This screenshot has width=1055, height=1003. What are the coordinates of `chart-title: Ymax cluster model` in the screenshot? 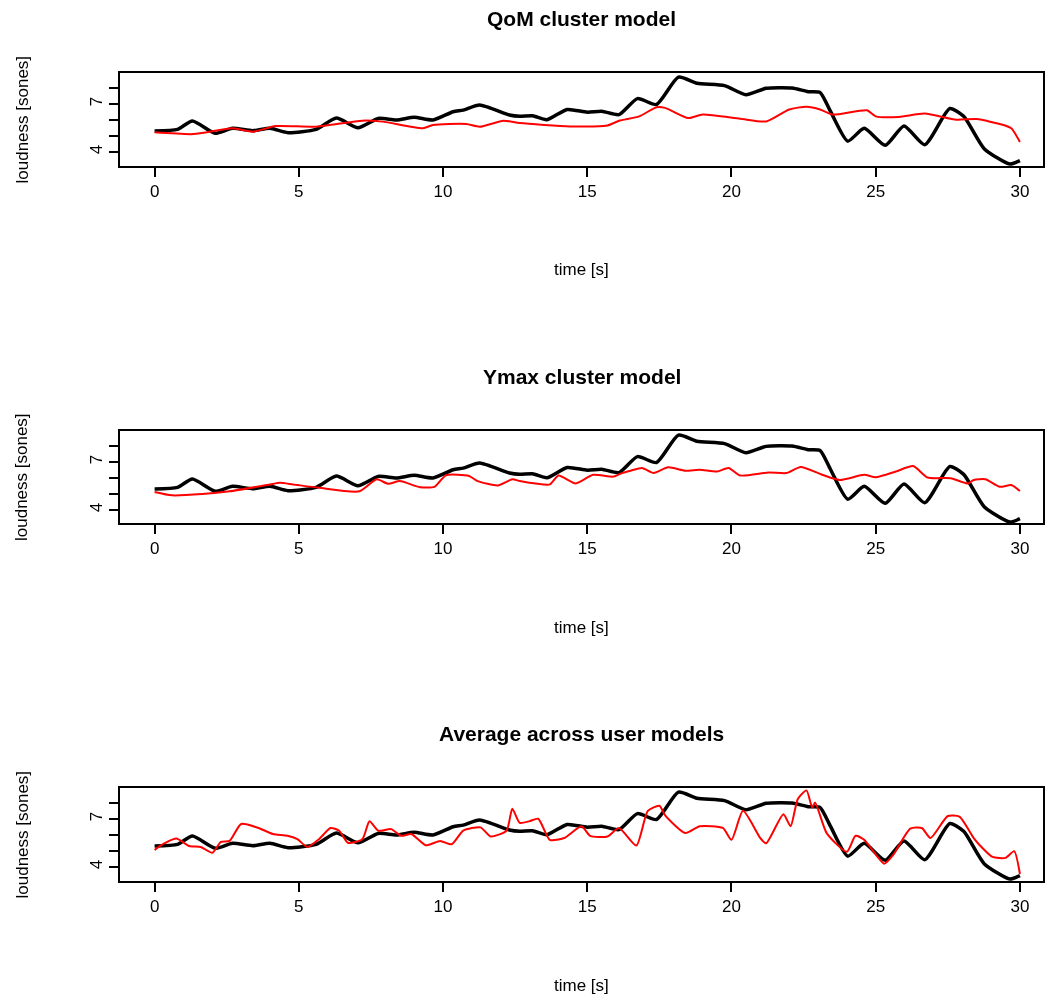 It's located at (582, 376).